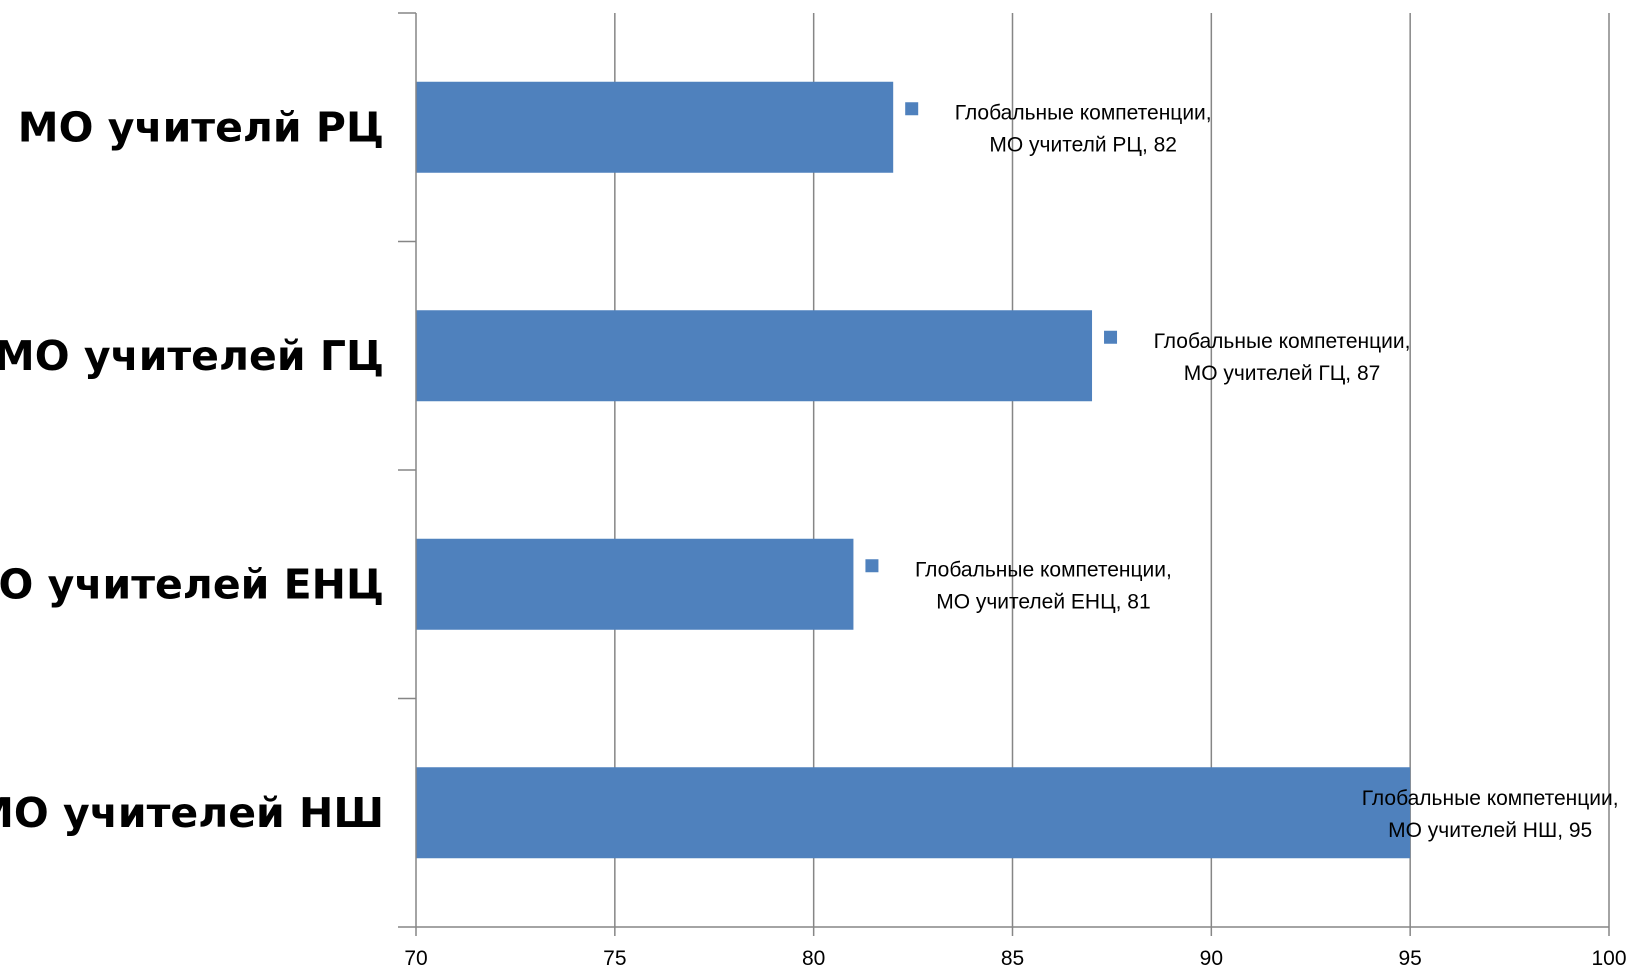 This screenshot has height=971, width=1630. What do you see at coordinates (192, 356) in the screenshot?
I see `category-label: МО учителей ГЦ` at bounding box center [192, 356].